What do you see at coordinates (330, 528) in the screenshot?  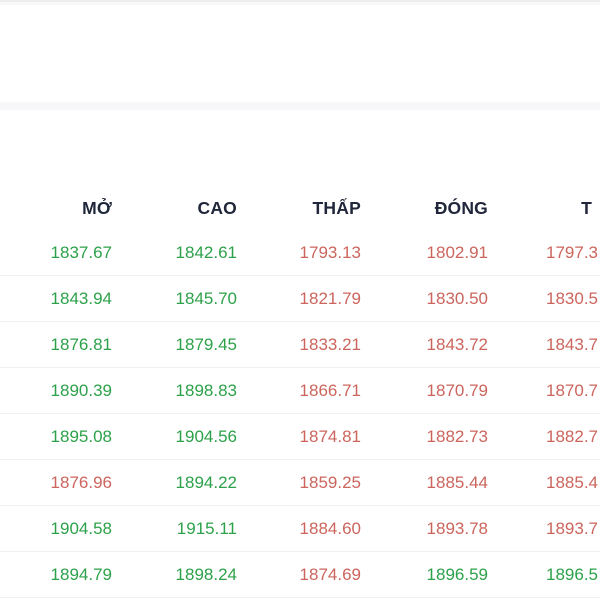 I see `price-cell-low: 1884.60` at bounding box center [330, 528].